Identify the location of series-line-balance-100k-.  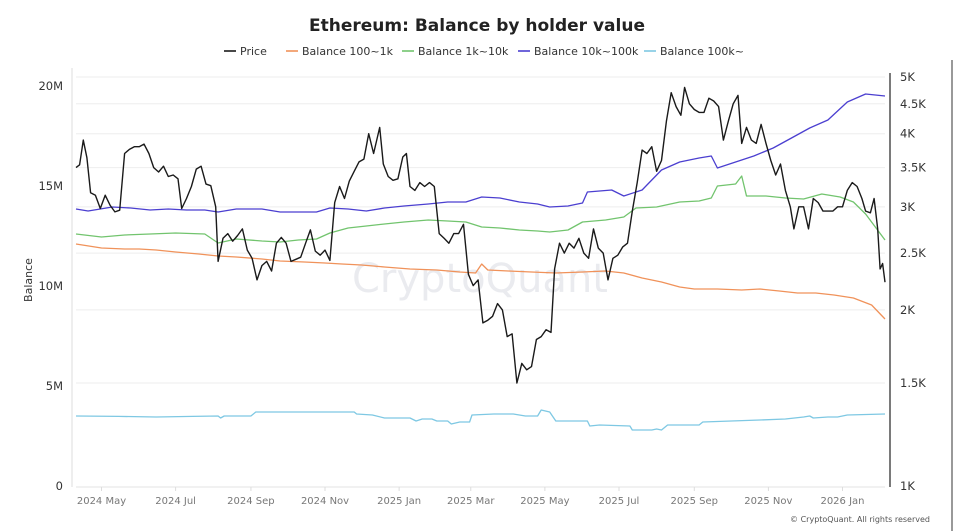
(480, 420).